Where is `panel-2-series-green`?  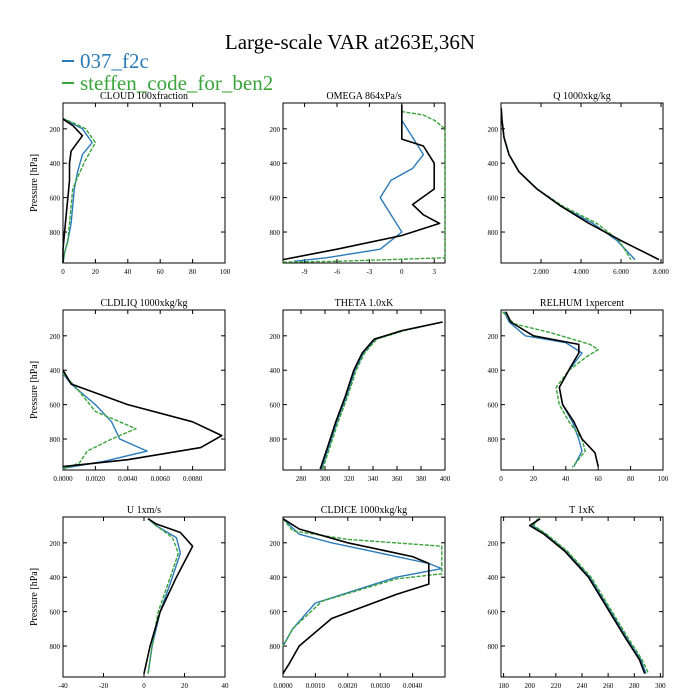 panel-2-series-green is located at coordinates (364, 183).